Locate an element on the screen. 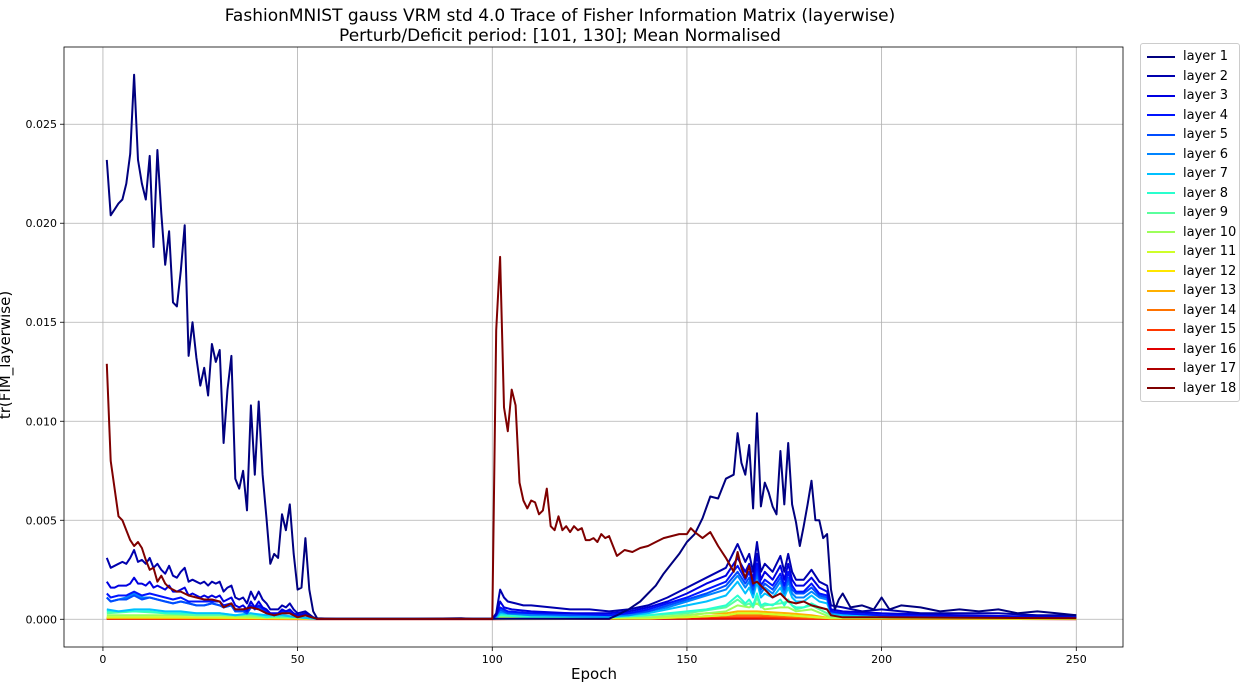 The height and width of the screenshot is (689, 1247). legend-item: layer 3 is located at coordinates (1190, 96).